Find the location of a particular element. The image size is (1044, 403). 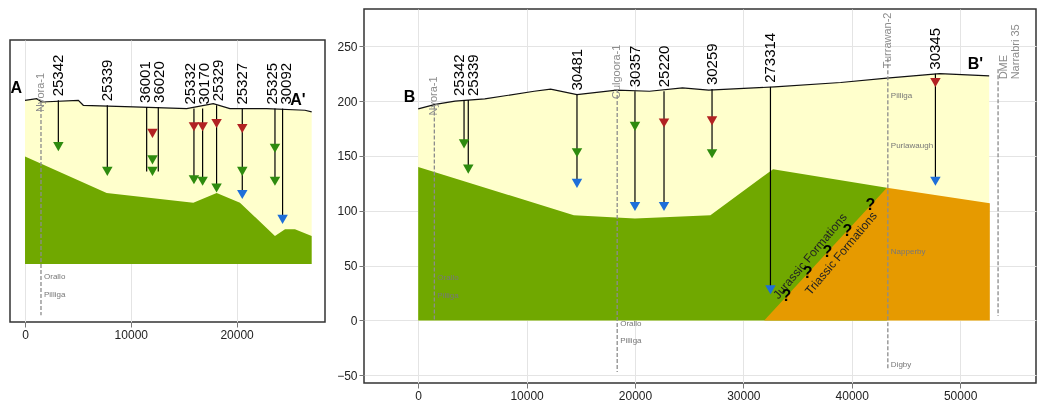

text: 30357 is located at coordinates (634, 66).